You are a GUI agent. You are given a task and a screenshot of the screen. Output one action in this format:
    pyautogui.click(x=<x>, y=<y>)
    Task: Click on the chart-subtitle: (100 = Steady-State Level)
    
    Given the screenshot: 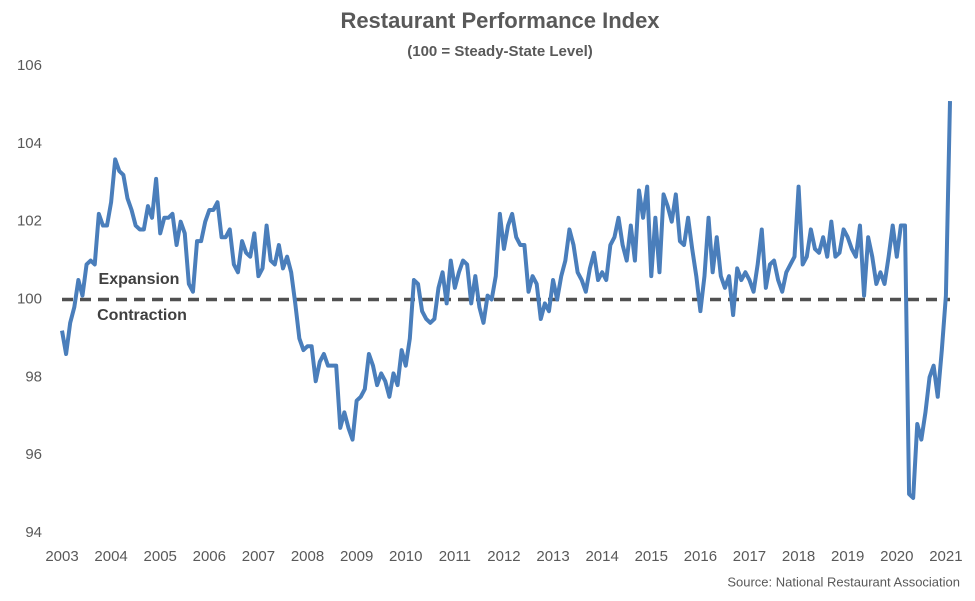 What is the action you would take?
    pyautogui.click(x=500, y=51)
    